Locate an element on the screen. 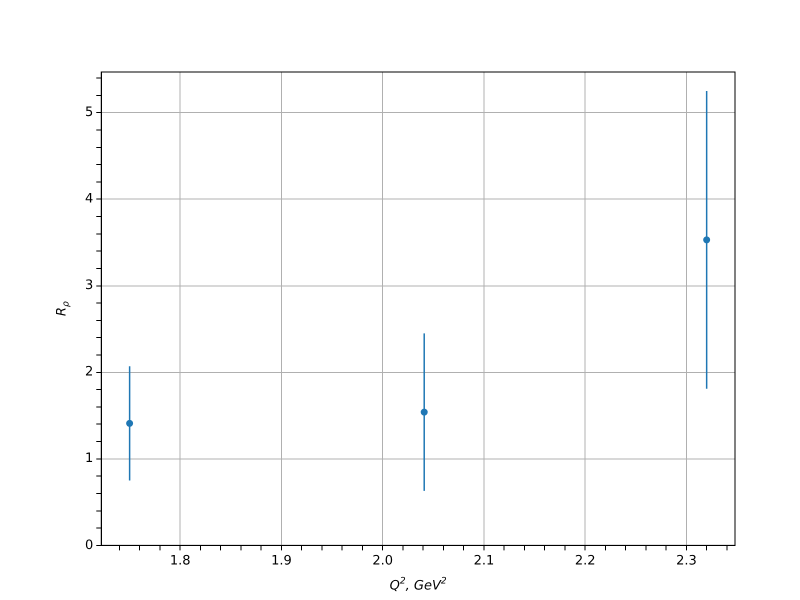 This screenshot has width=800, height=600. y-tick-label: 0 is located at coordinates (89, 545).